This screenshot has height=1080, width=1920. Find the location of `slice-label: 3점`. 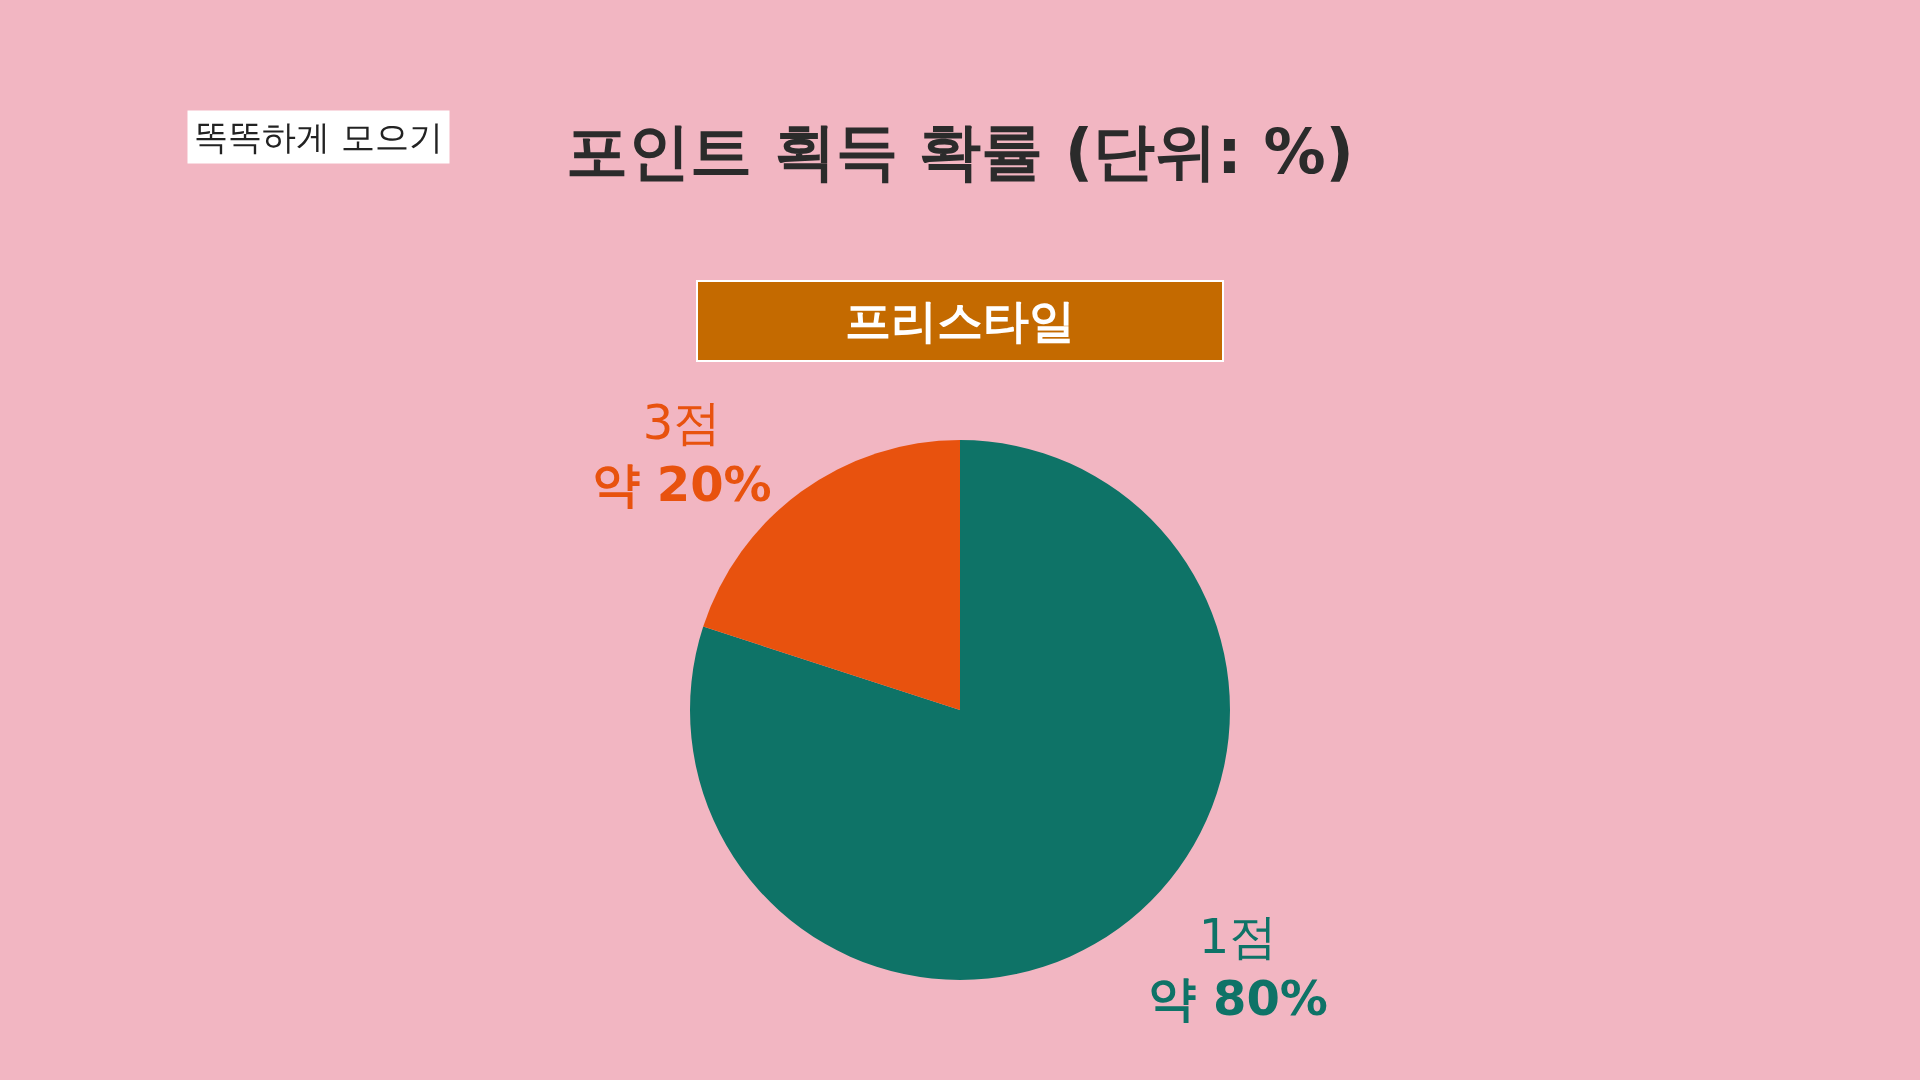

slice-label: 3점 is located at coordinates (682, 421).